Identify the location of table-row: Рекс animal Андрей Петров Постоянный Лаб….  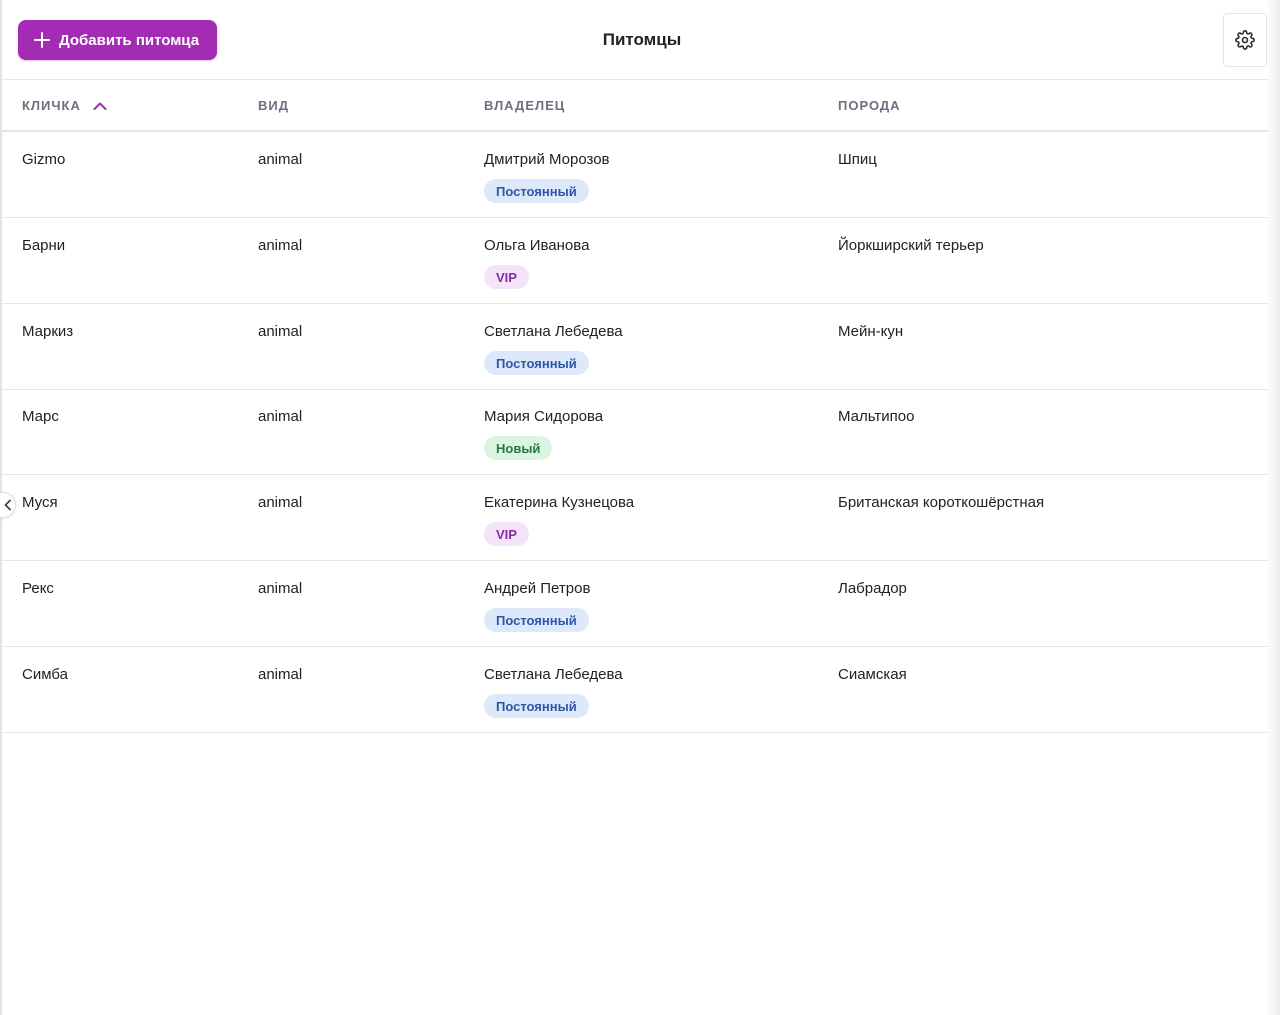
(635, 604).